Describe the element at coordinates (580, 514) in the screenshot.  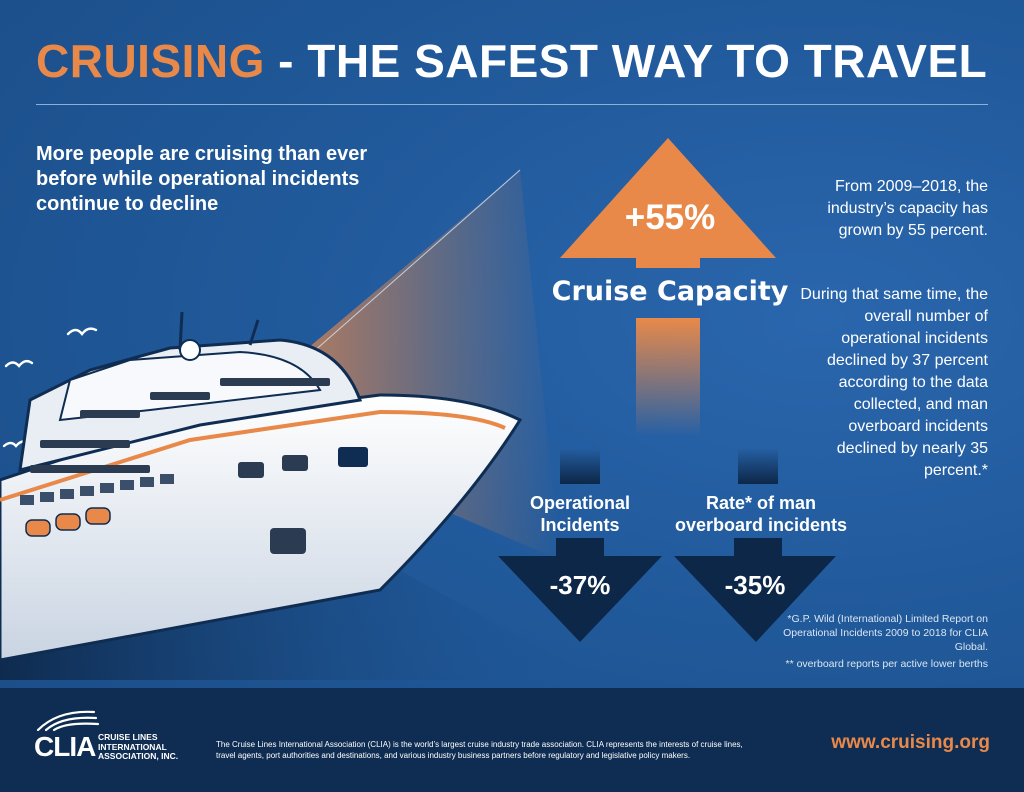
I see `operational-label: Operational Incidents` at that location.